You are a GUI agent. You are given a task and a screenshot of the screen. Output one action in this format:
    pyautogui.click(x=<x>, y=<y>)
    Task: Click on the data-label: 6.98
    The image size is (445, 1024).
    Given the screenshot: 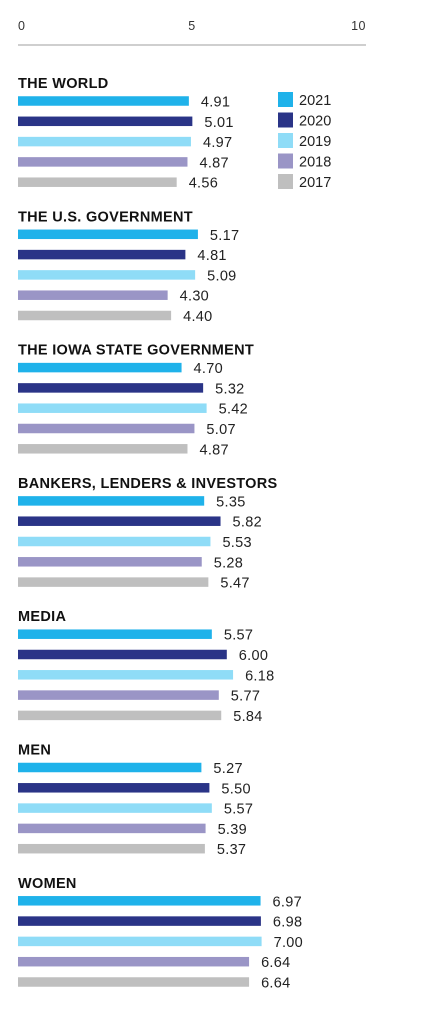 What is the action you would take?
    pyautogui.click(x=287, y=923)
    